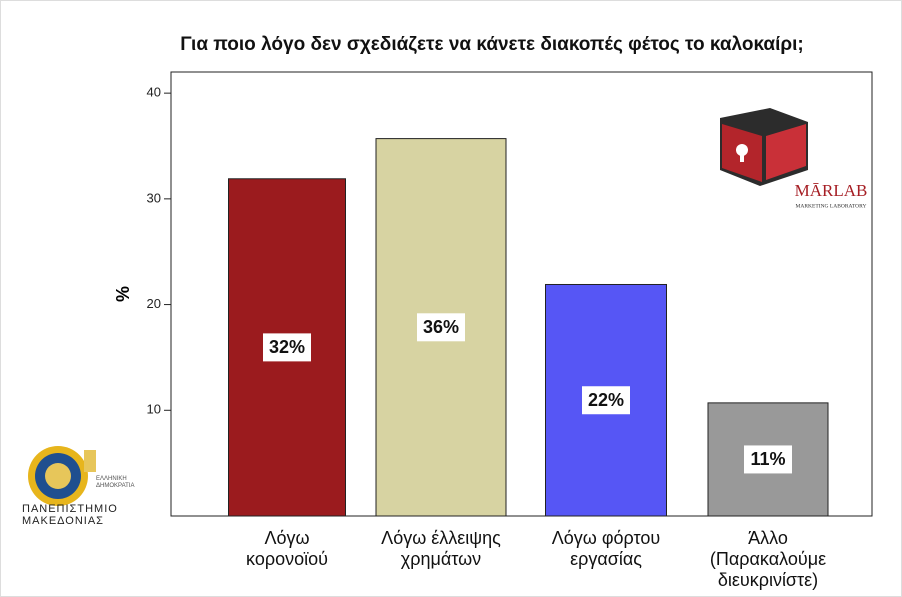 This screenshot has height=597, width=902. I want to click on x-tick-label: Λόγω έλλειψης χρημάτων, so click(441, 548).